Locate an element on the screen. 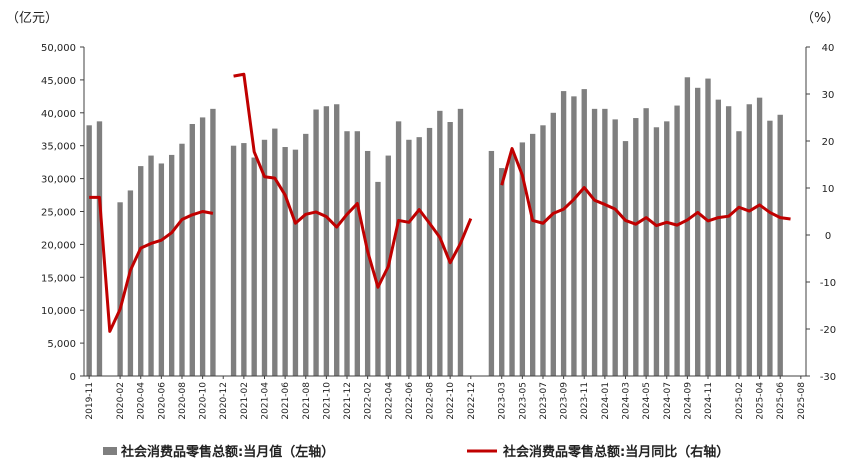 The image size is (850, 476). x-tick-label: 2024-05 is located at coordinates (647, 401).